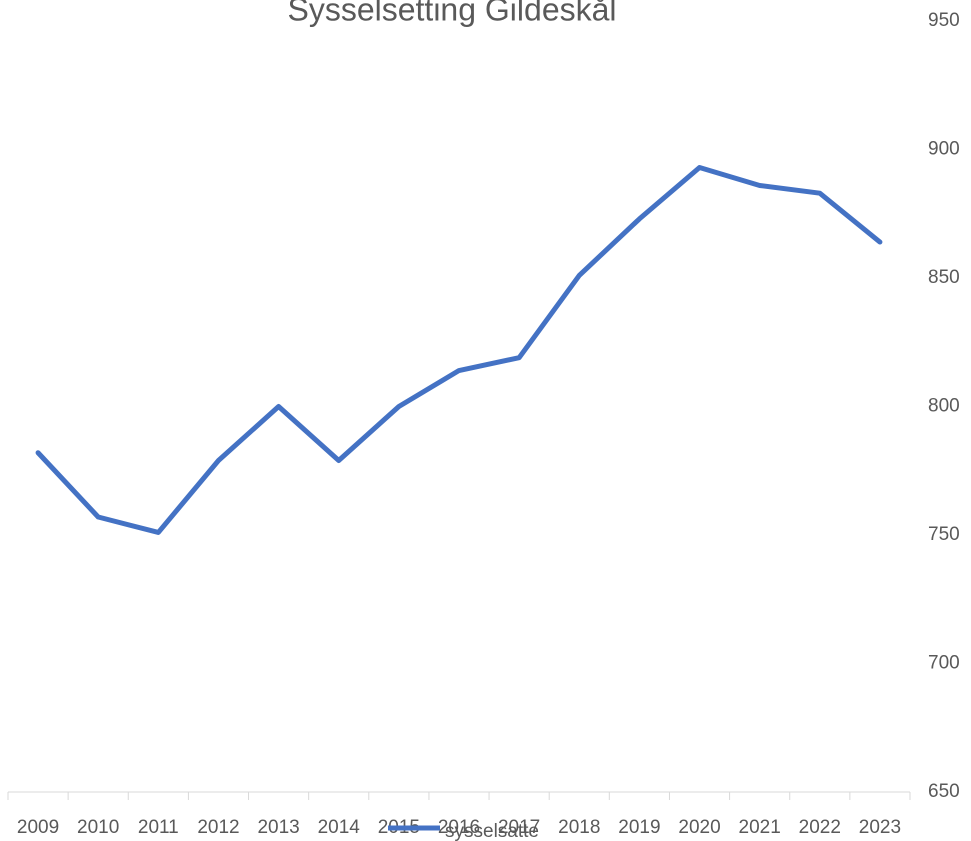 This screenshot has height=841, width=971. Describe the element at coordinates (158, 827) in the screenshot. I see `x-tick-label: 2011` at that location.